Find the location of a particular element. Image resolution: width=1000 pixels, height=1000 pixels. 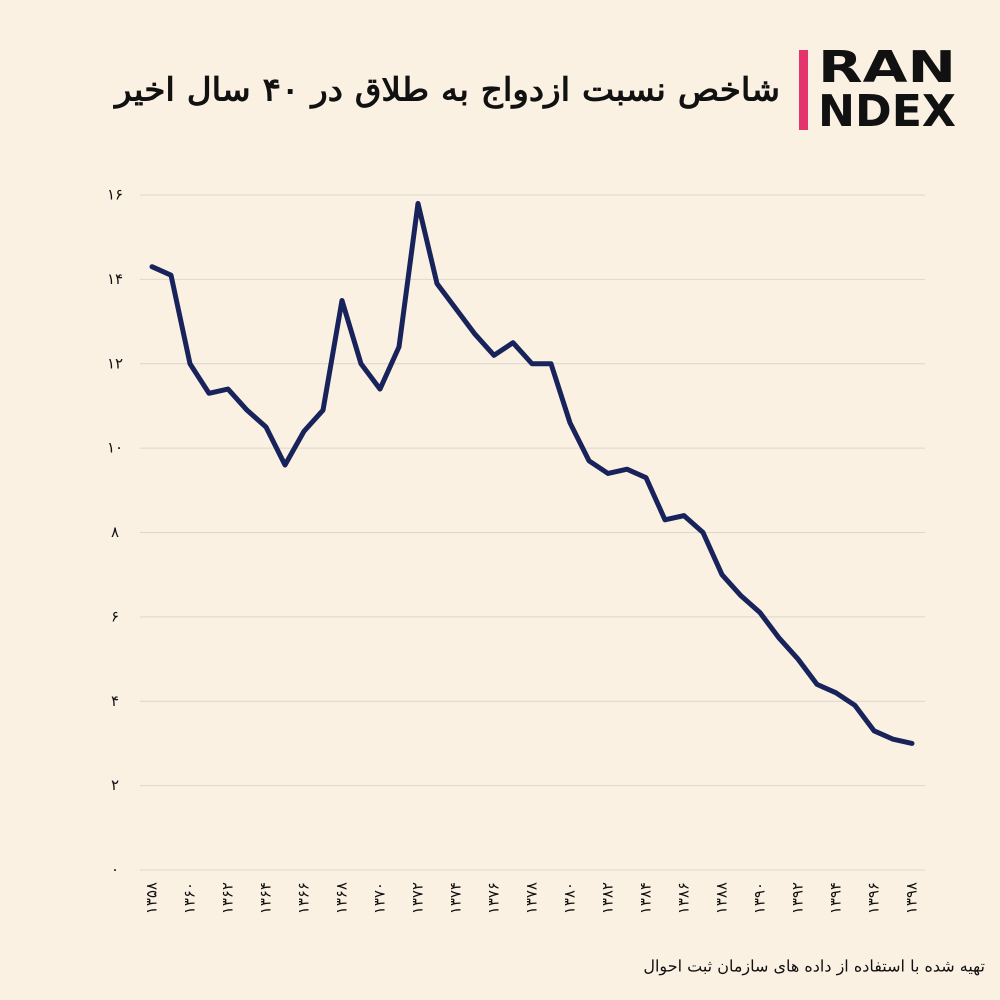

y-tick-label: ۴ is located at coordinates (115, 701).